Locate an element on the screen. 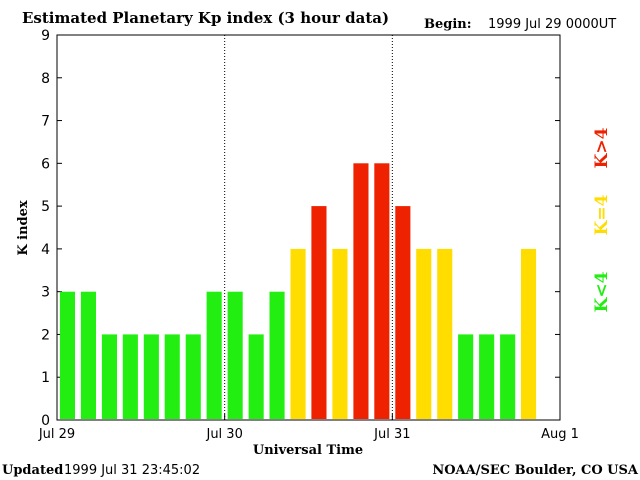  legend: K<4 K=4 K>4 is located at coordinates (602, 219).